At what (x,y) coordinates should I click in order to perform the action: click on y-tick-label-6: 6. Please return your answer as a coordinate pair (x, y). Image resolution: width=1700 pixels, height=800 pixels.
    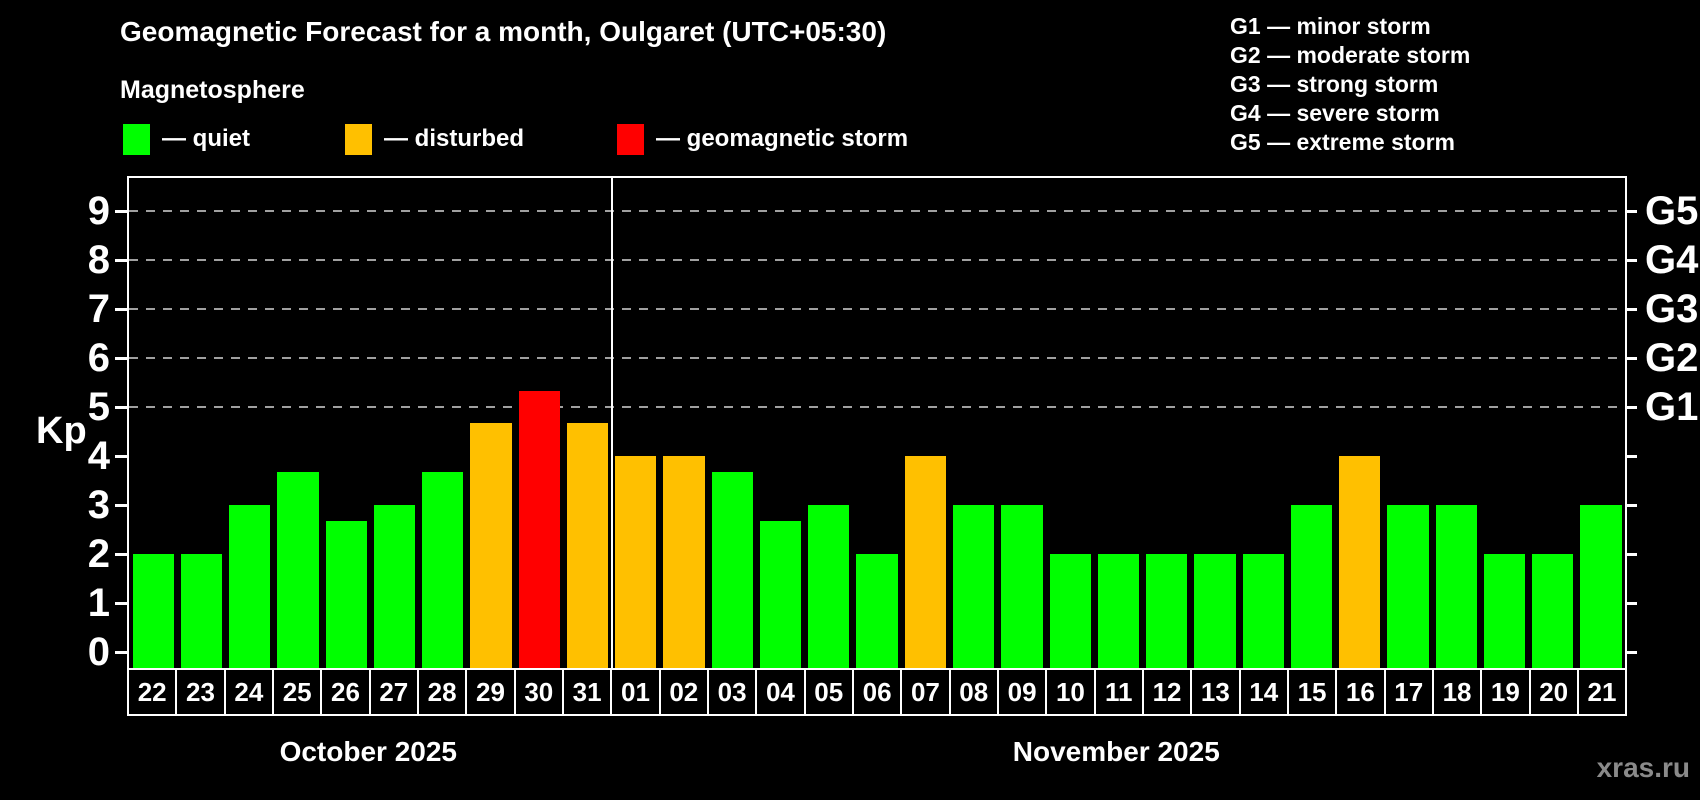
    Looking at the image, I should click on (98, 358).